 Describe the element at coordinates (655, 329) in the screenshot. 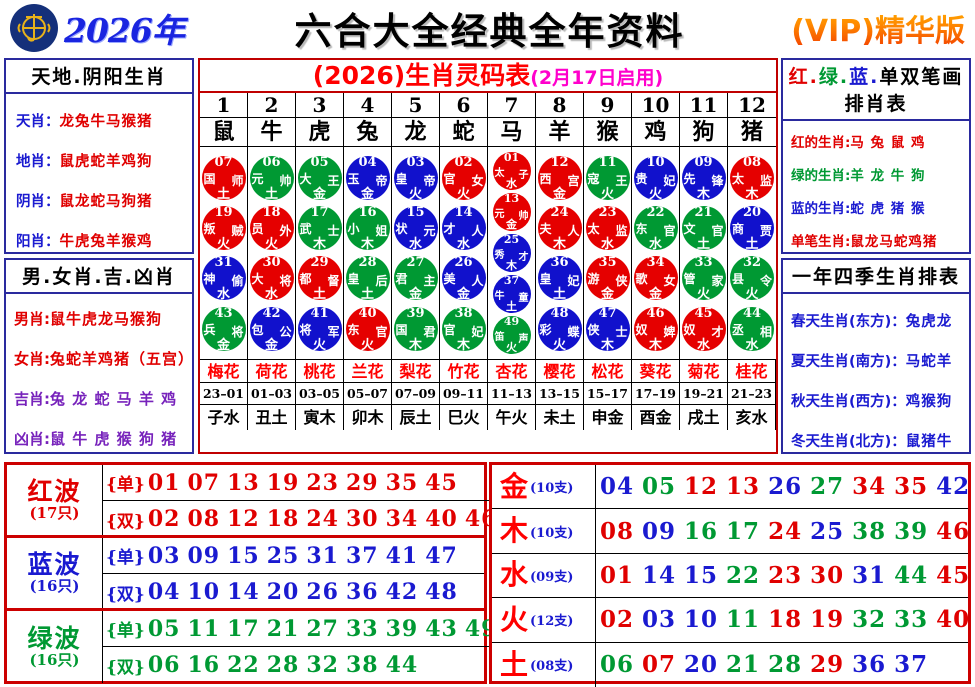

I see `zodiac-number-circle: 46 奴婢木` at that location.